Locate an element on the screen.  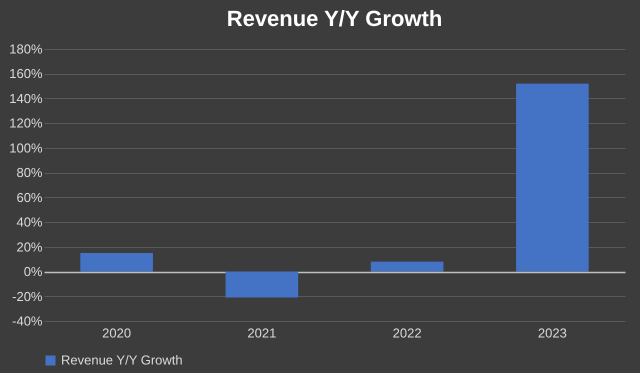
x-tick-label: 2023 is located at coordinates (552, 333).